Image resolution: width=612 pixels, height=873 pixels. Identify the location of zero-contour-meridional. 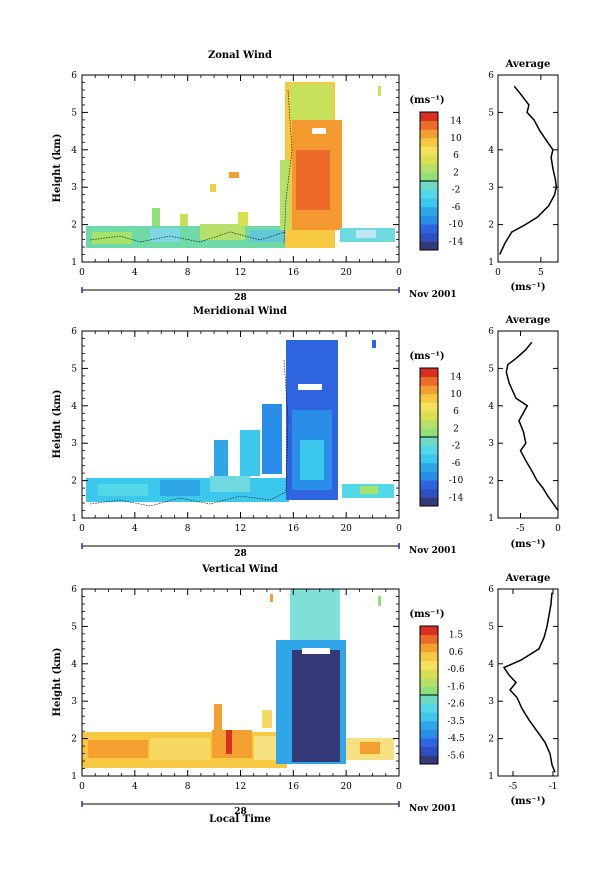
(189, 433).